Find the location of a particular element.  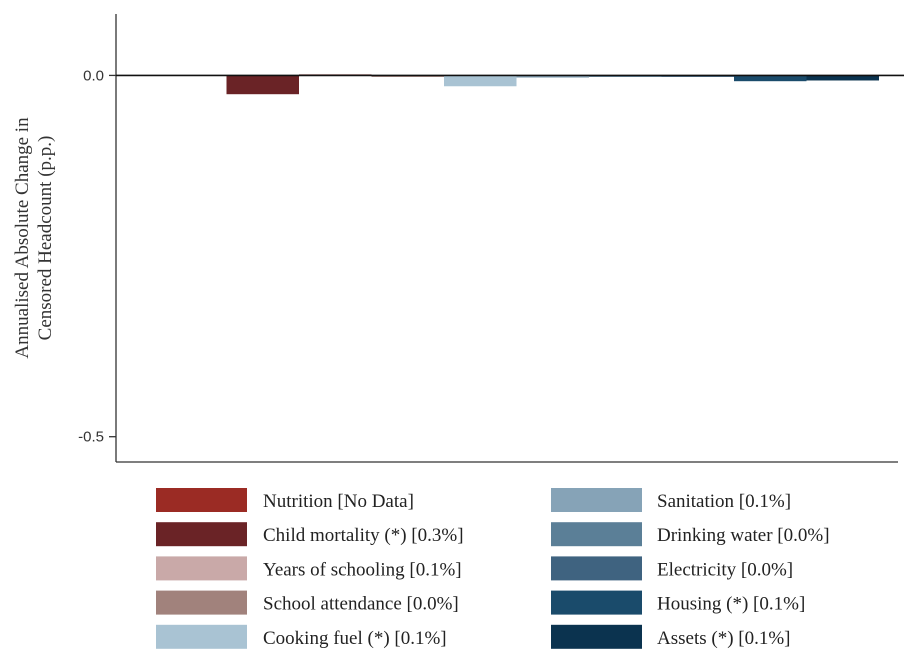

legend-item: School attendance [0.0%] is located at coordinates (307, 602).